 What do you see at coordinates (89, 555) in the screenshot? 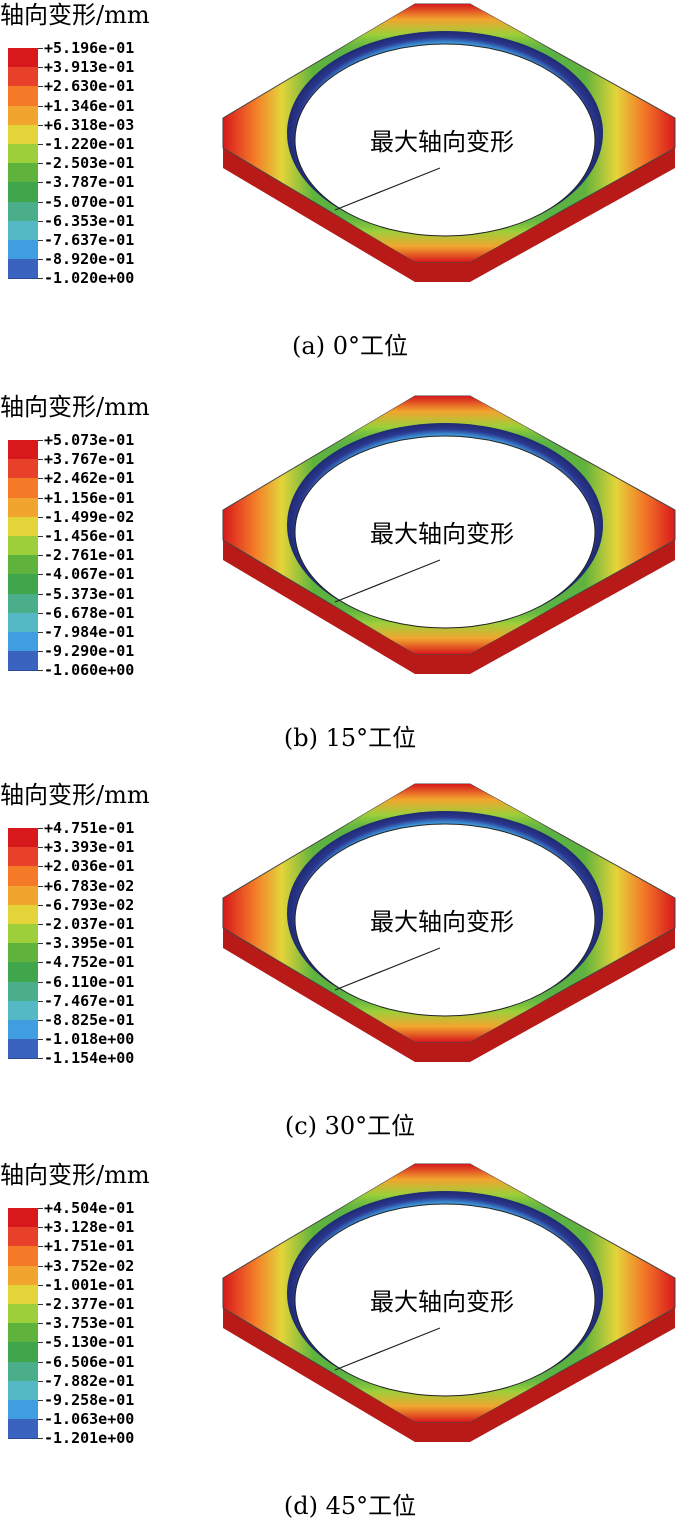
I see `tick-label: -2.761e-01` at bounding box center [89, 555].